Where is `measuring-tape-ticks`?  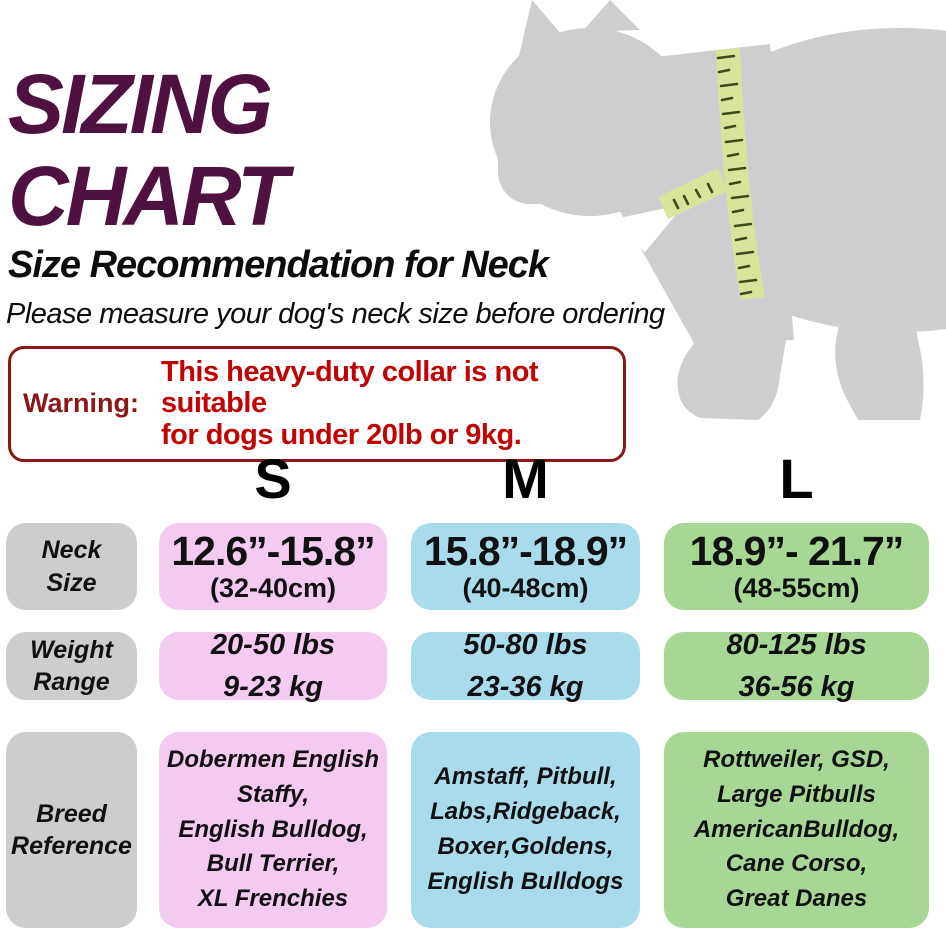
measuring-tape-ticks is located at coordinates (715, 175).